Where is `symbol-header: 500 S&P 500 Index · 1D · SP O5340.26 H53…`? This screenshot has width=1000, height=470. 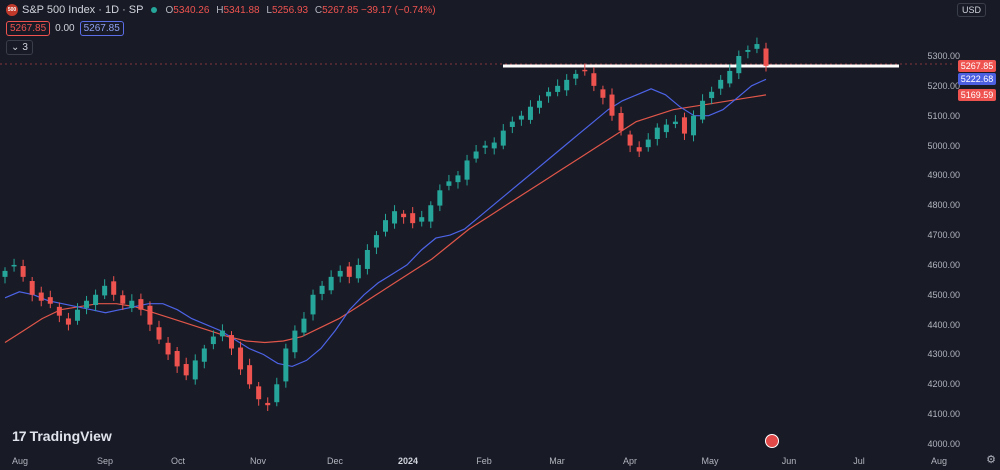 symbol-header: 500 S&P 500 Index · 1D · SP O5340.26 H53… is located at coordinates (223, 10).